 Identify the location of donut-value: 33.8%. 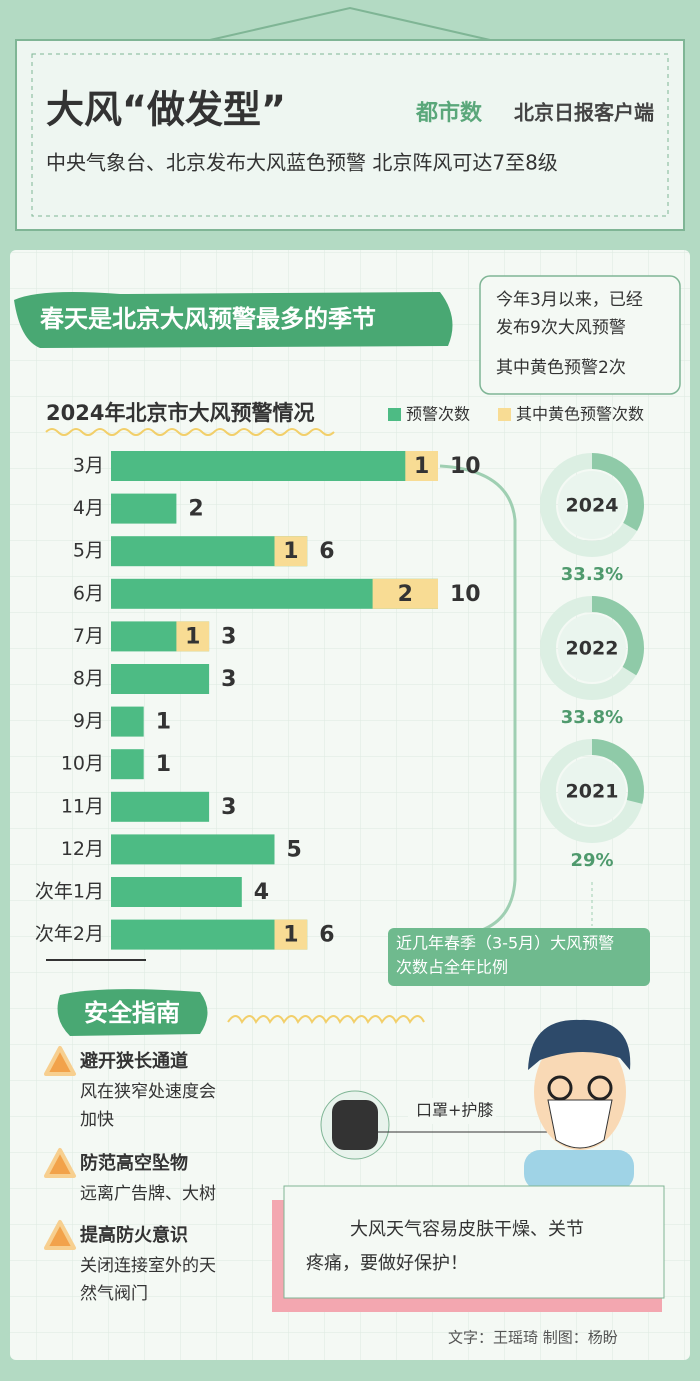
(592, 717).